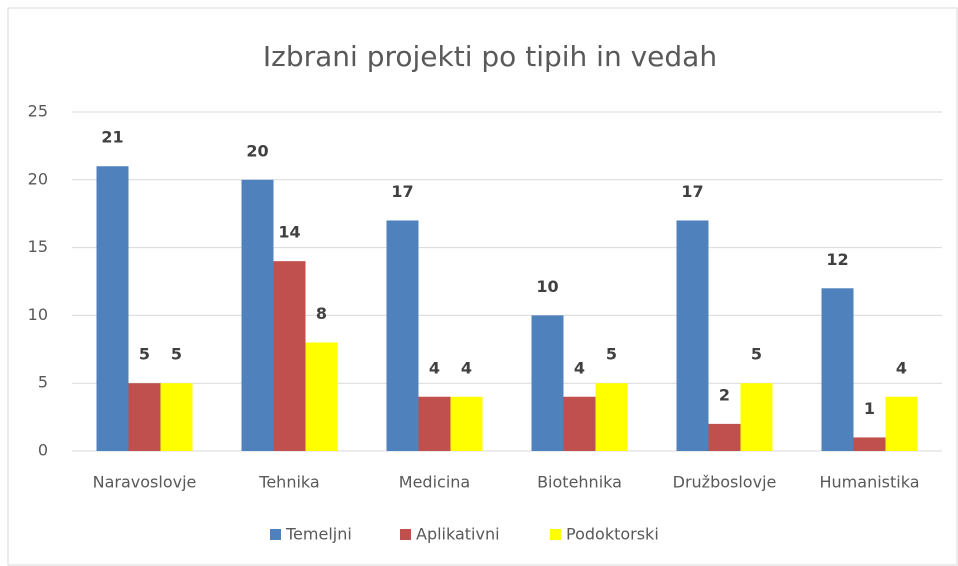  What do you see at coordinates (434, 482) in the screenshot?
I see `x-tick-label: Medicina` at bounding box center [434, 482].